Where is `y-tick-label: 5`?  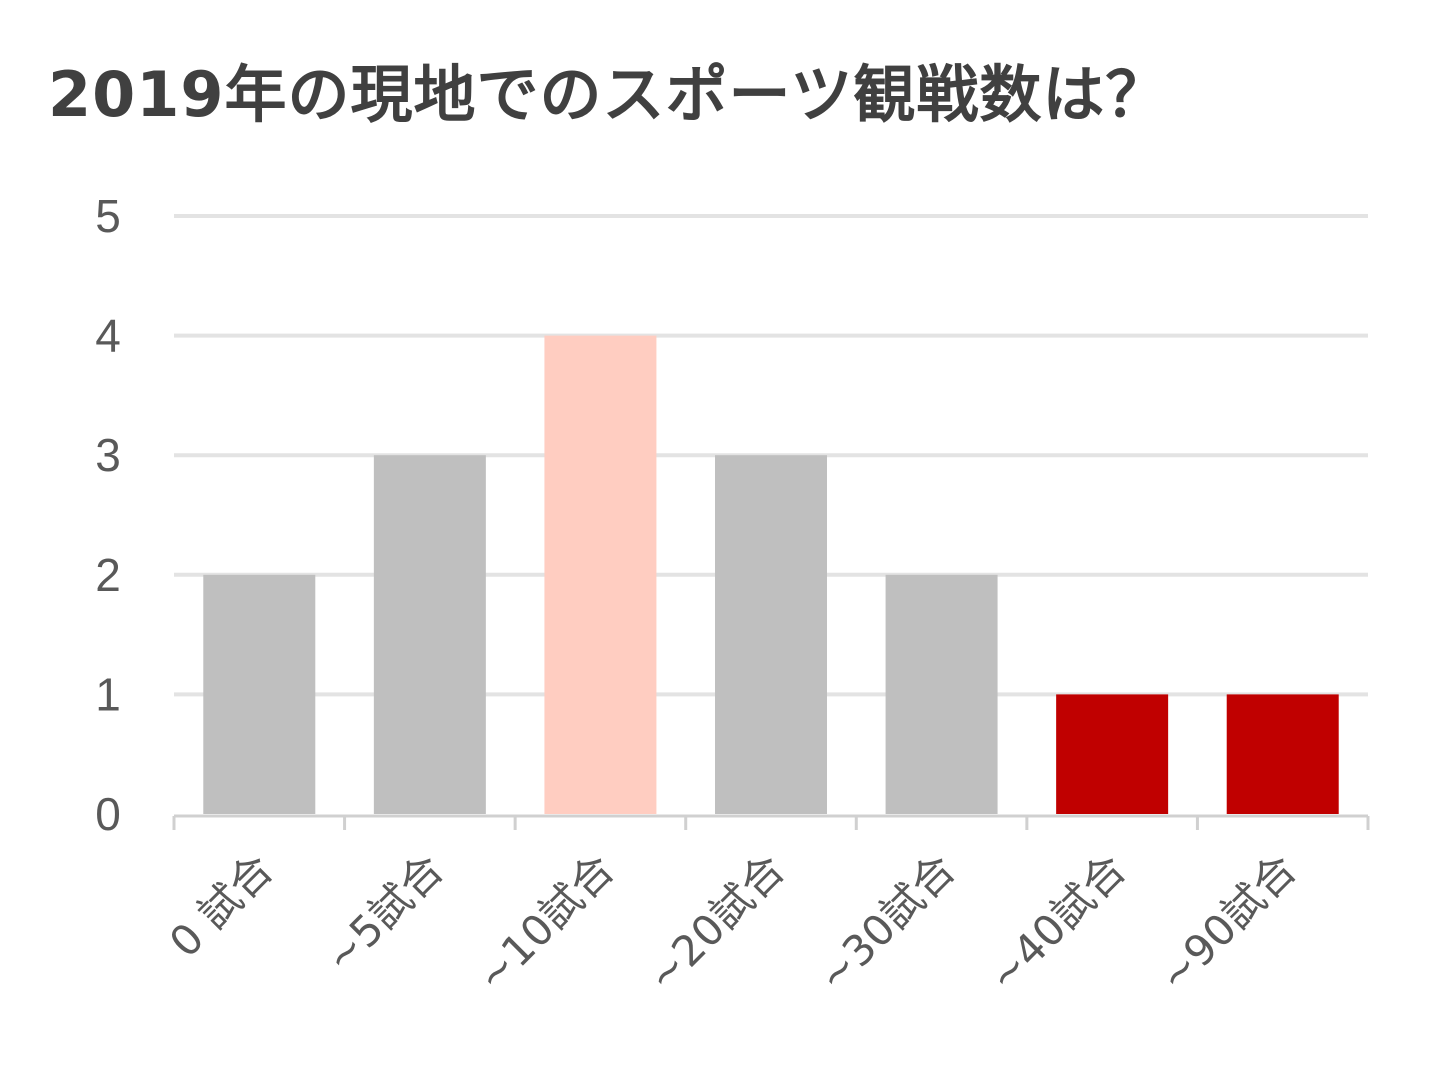
y-tick-label: 5 is located at coordinates (108, 216).